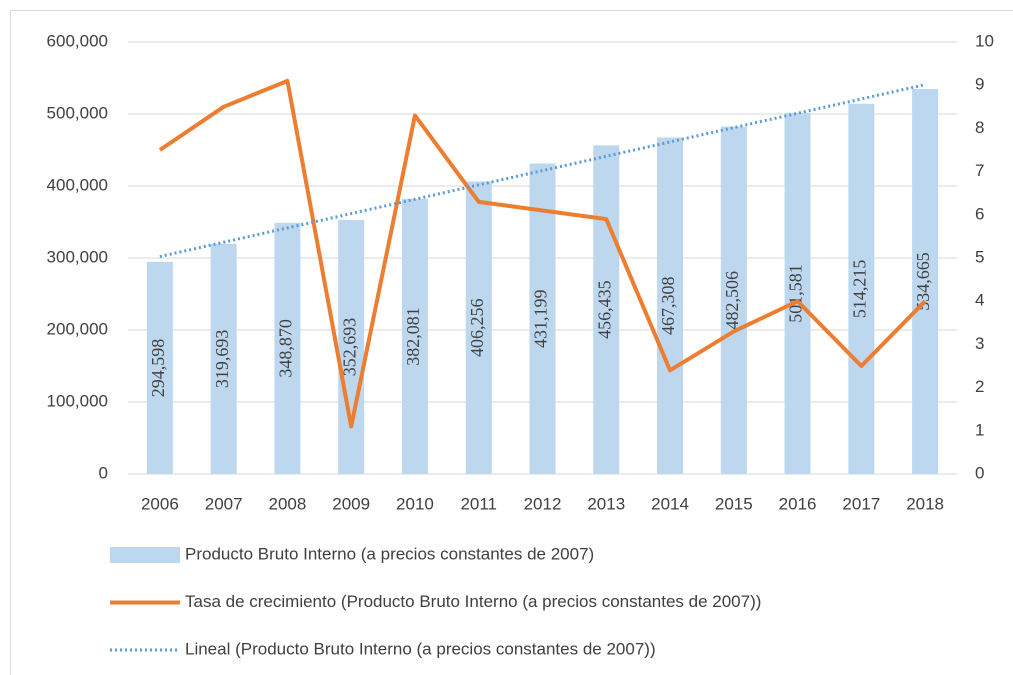  Describe the element at coordinates (979, 213) in the screenshot. I see `y2-tick-label: 6` at that location.